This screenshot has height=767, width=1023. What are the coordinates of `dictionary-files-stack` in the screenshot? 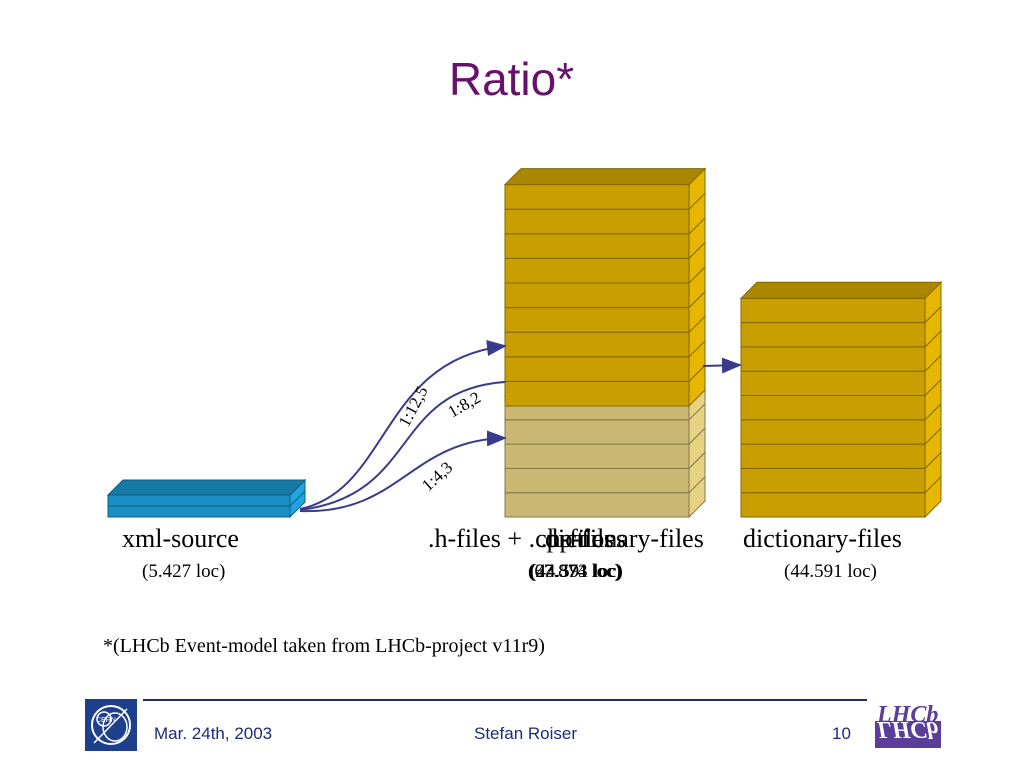 It's located at (841, 400).